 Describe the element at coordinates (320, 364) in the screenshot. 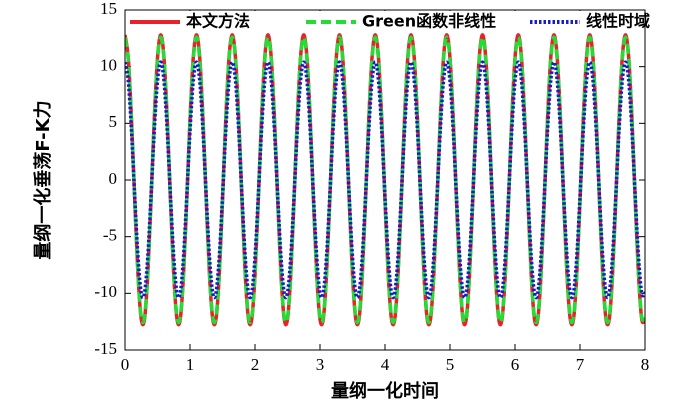

I see `x-tick-label: 3` at that location.